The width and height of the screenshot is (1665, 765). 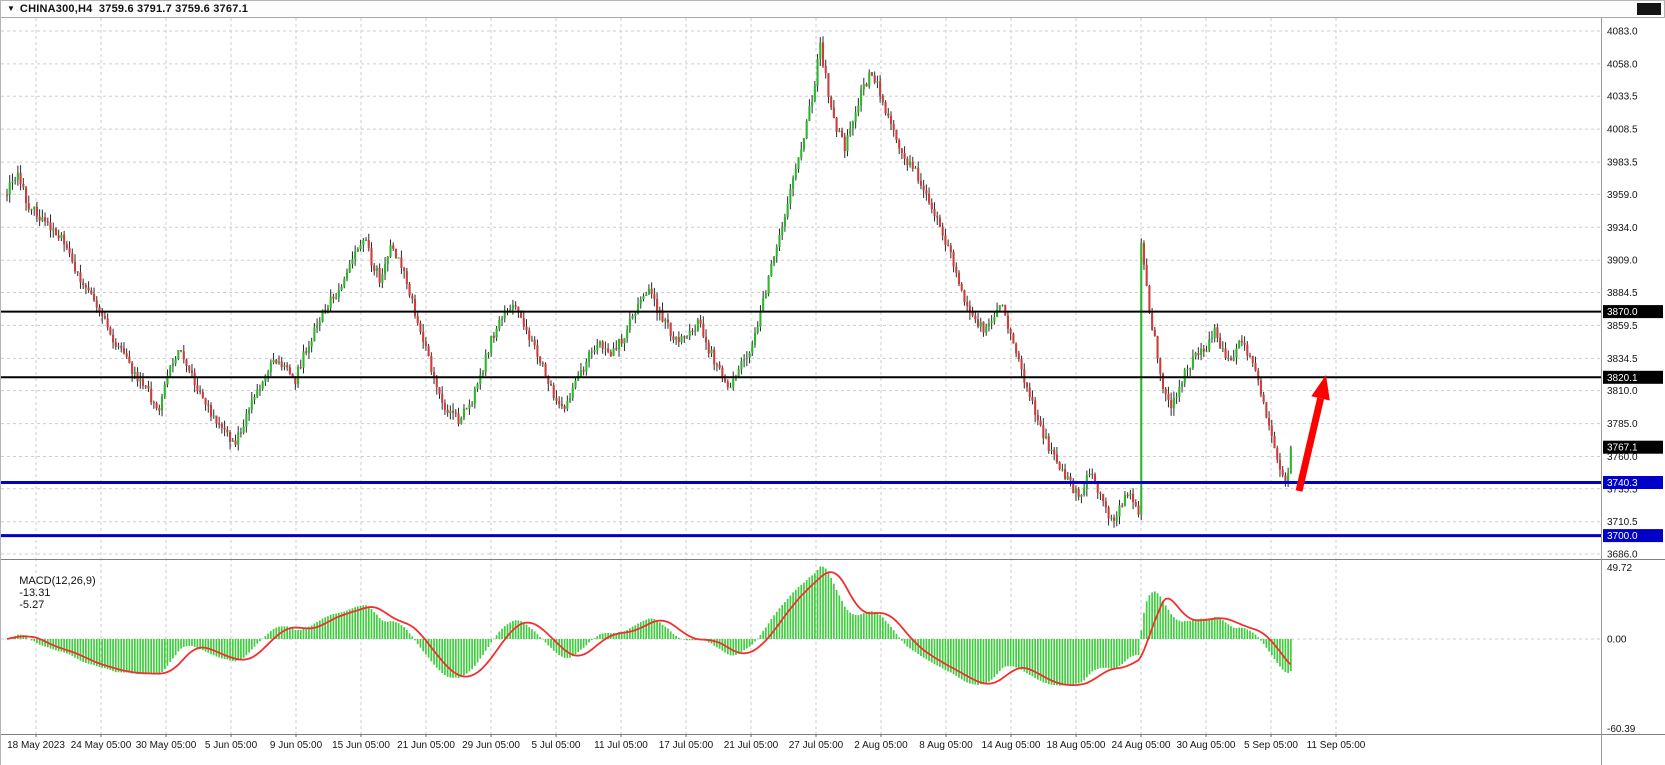 What do you see at coordinates (1622, 130) in the screenshot?
I see `svg-text: 4008.5` at bounding box center [1622, 130].